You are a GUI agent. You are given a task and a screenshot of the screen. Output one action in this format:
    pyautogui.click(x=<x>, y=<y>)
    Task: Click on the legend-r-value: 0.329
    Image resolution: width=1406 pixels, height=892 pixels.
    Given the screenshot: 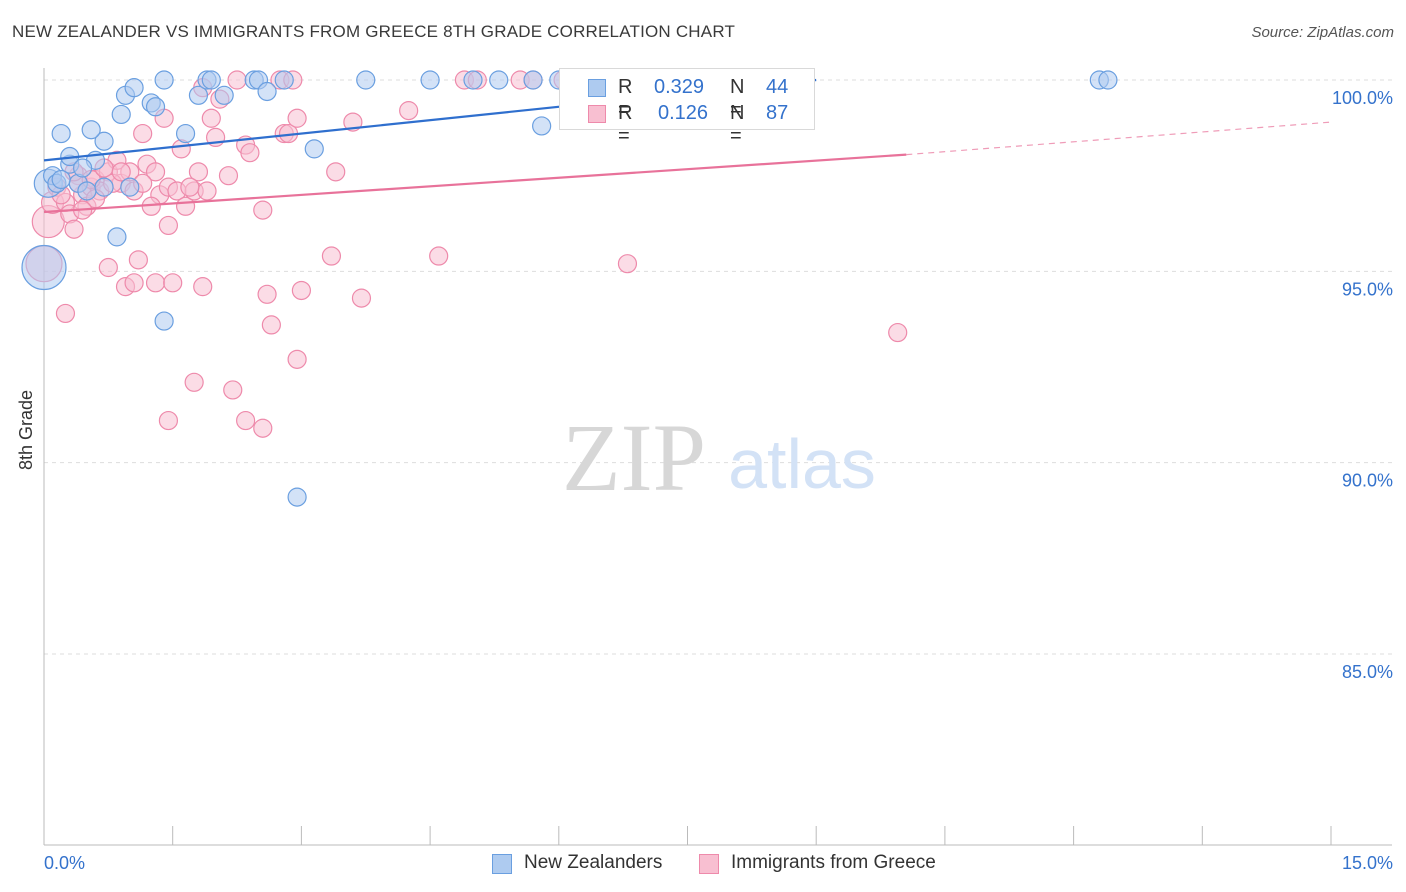 What is the action you would take?
    pyautogui.click(x=679, y=87)
    